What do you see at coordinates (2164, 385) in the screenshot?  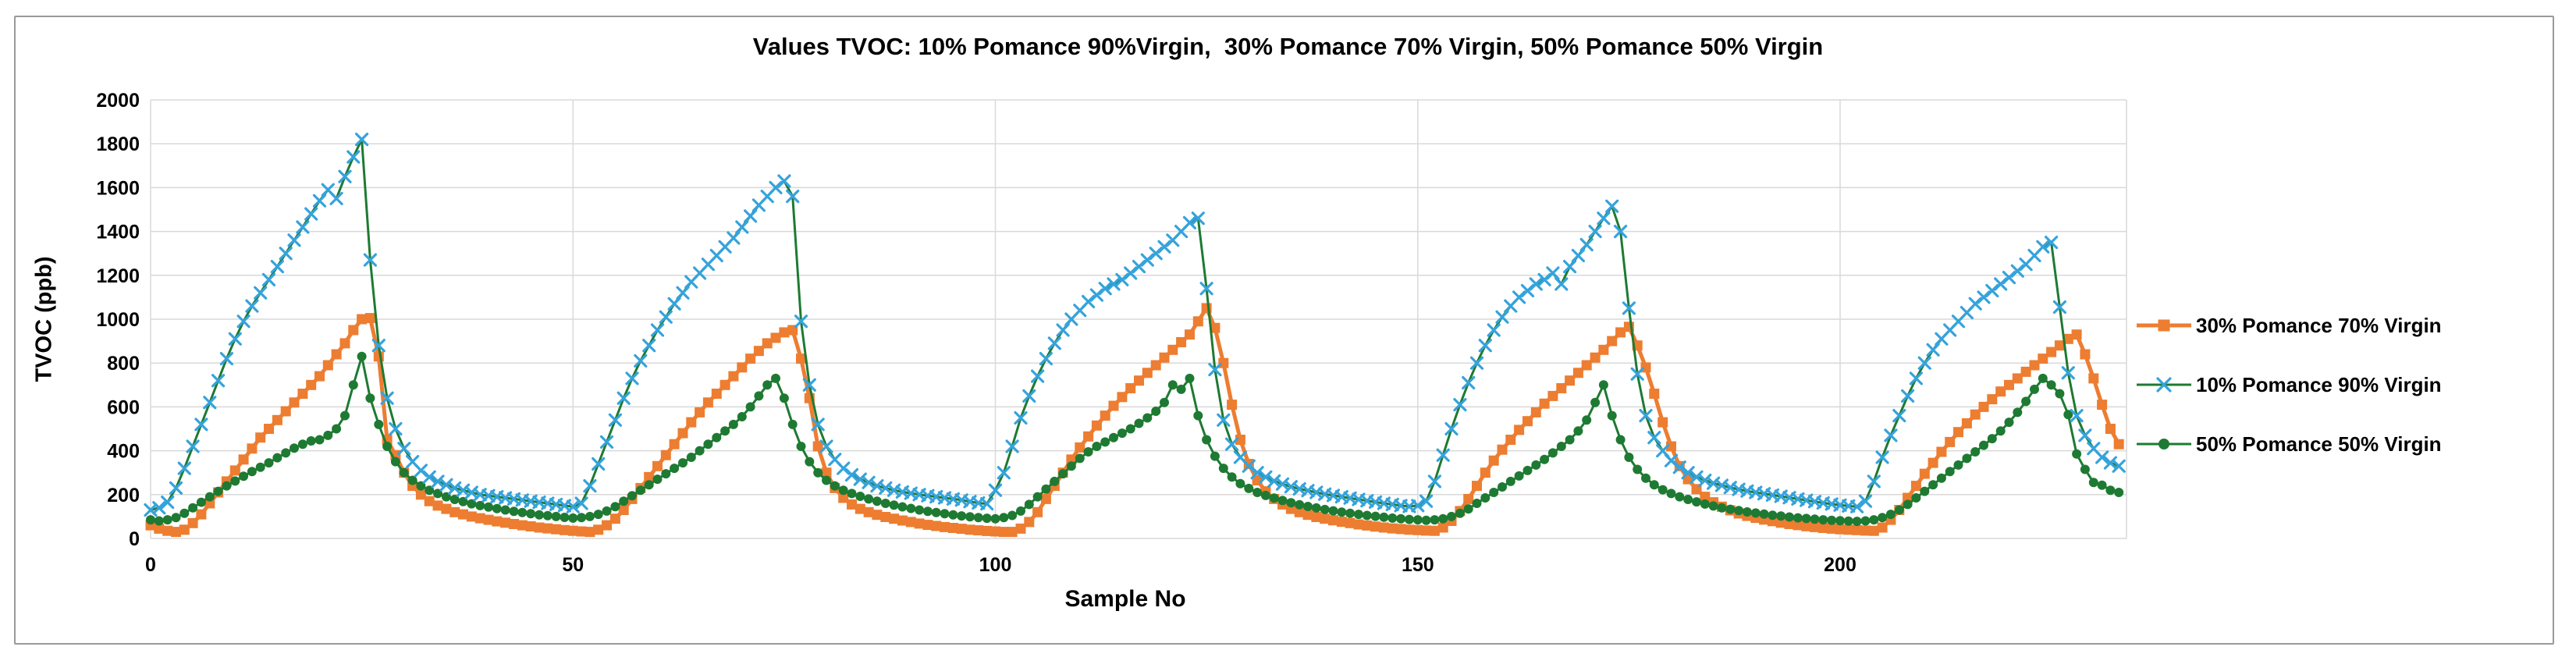 I see `blue-x-series-swatch-icon` at bounding box center [2164, 385].